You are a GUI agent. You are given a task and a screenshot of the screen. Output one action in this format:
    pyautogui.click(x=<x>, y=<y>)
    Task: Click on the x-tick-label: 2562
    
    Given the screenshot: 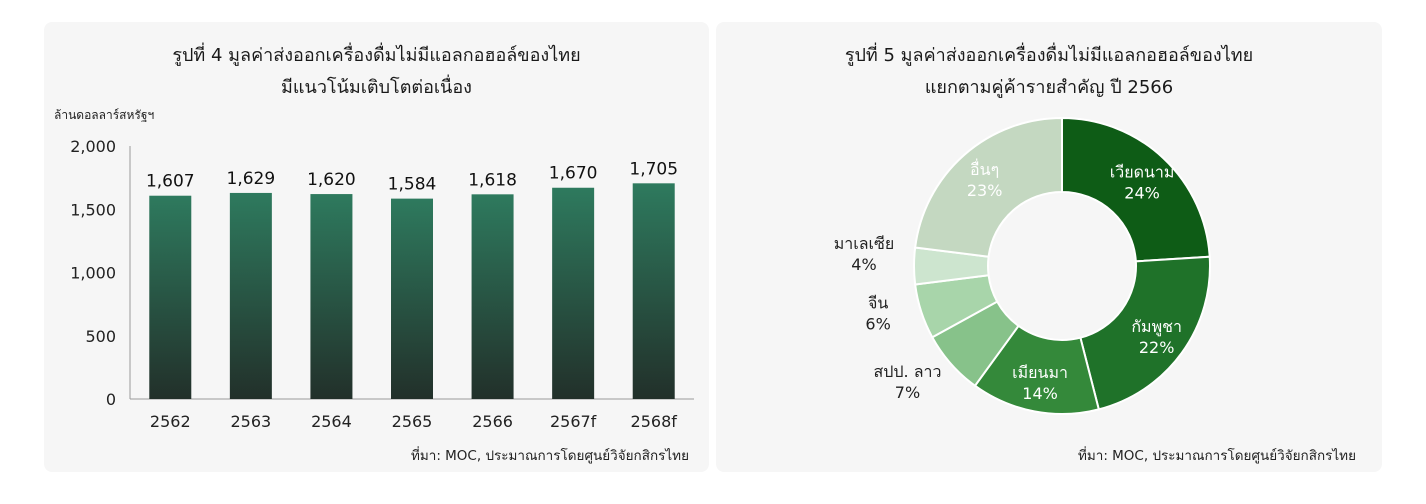 What is the action you would take?
    pyautogui.click(x=170, y=421)
    